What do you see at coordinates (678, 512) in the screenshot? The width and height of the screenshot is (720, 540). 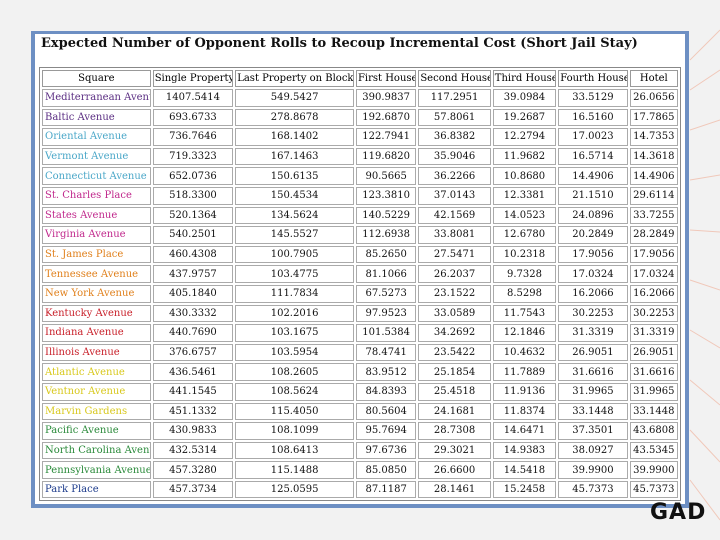 I see `logo: GAD` at bounding box center [678, 512].